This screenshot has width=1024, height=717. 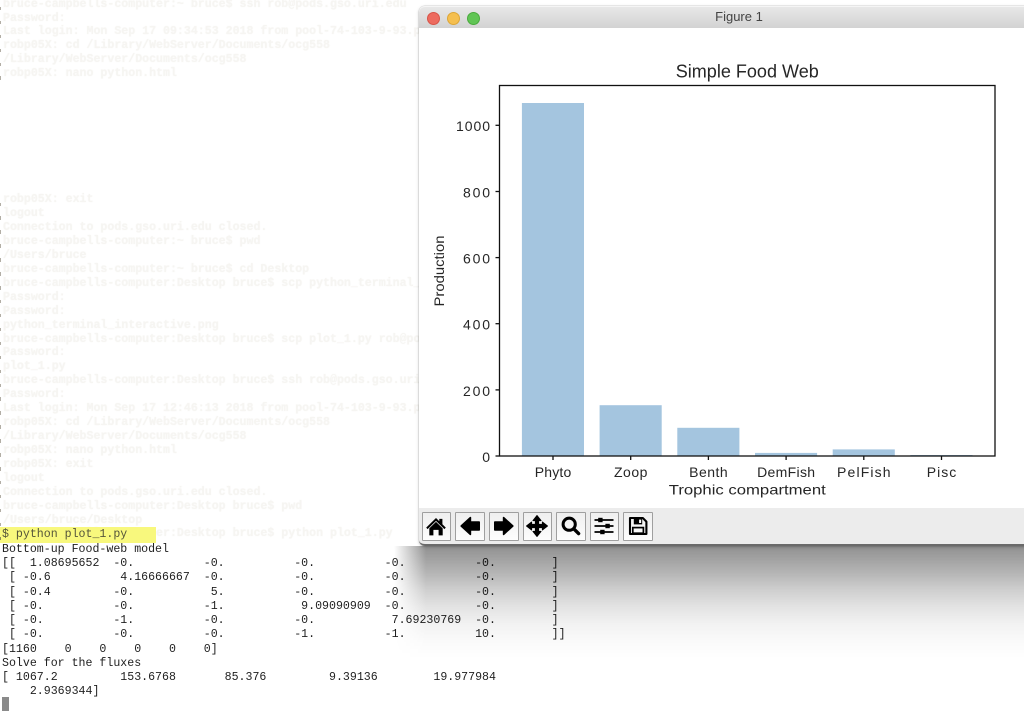 What do you see at coordinates (631, 472) in the screenshot?
I see `svg-text: Zoop` at bounding box center [631, 472].